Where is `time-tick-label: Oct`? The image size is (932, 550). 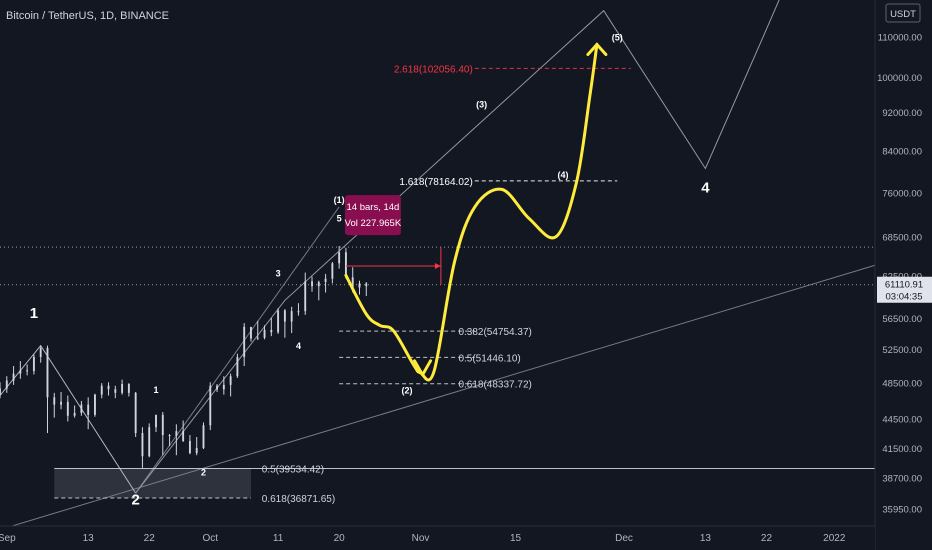 time-tick-label: Oct is located at coordinates (210, 538).